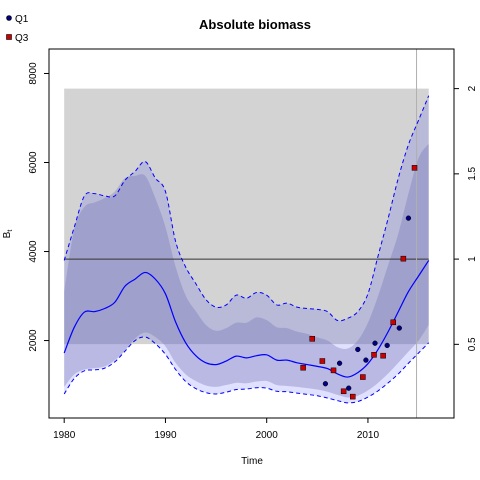 This screenshot has width=480, height=480. I want to click on y2-tick-label: 2, so click(472, 88).